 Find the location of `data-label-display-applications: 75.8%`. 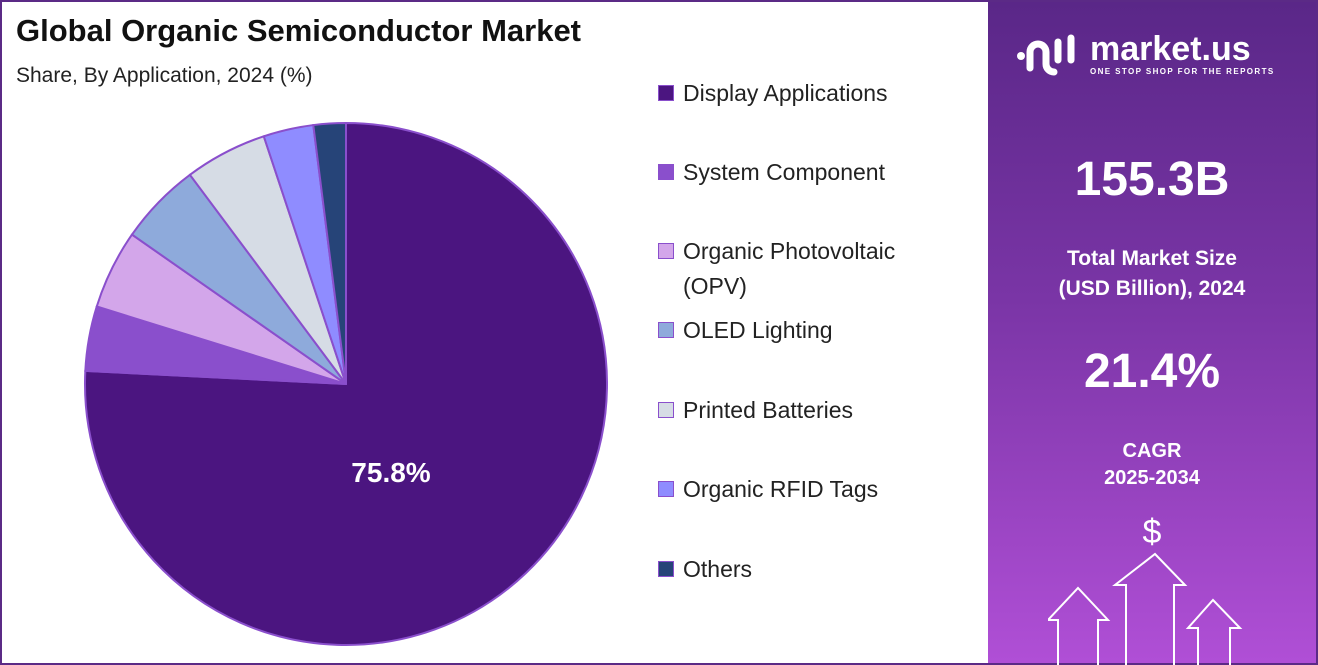

data-label-display-applications: 75.8% is located at coordinates (390, 472).